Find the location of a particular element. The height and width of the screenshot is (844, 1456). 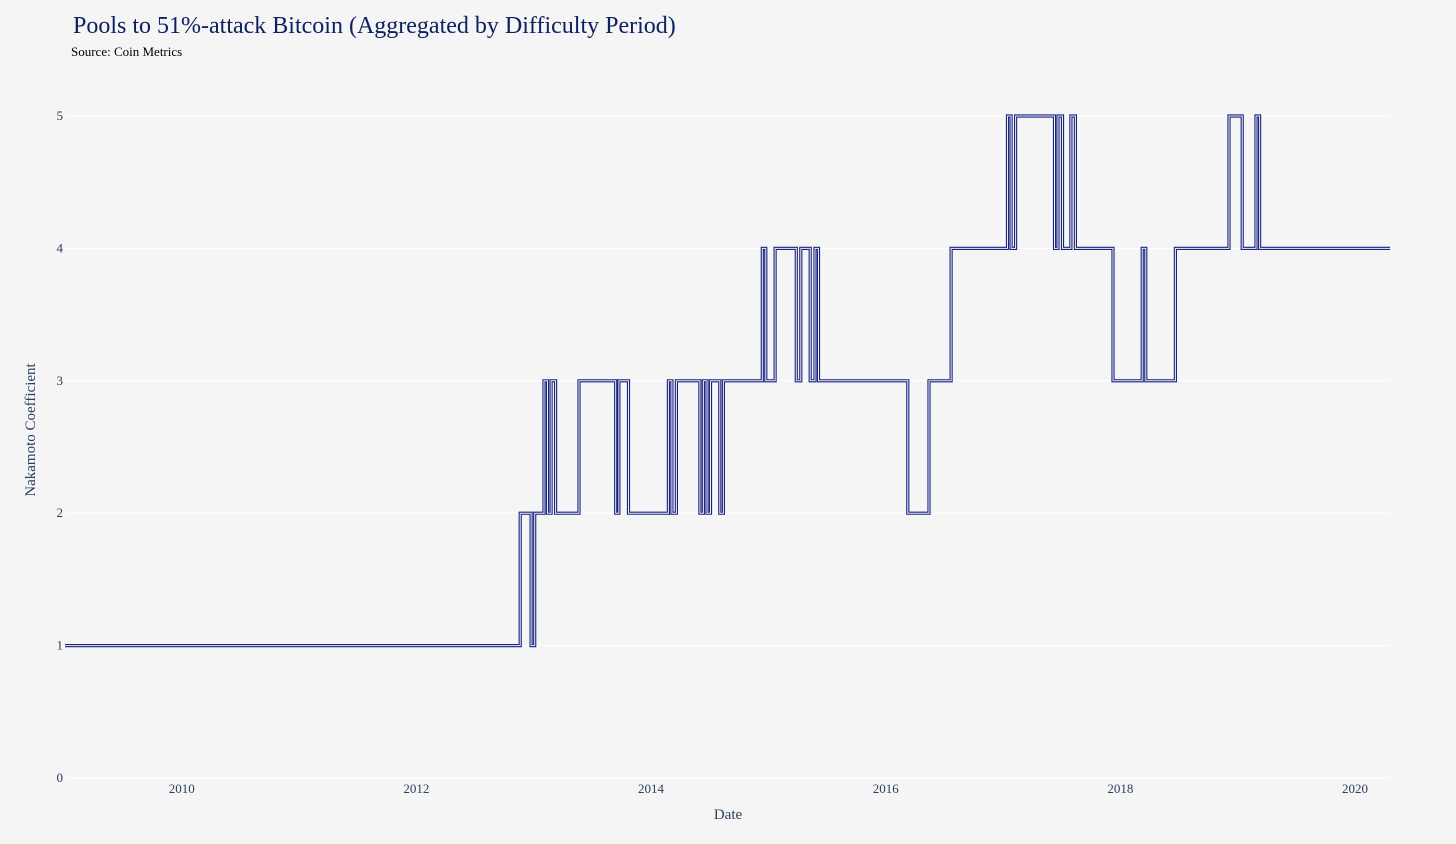

x-tick-label: 2012 is located at coordinates (416, 788).